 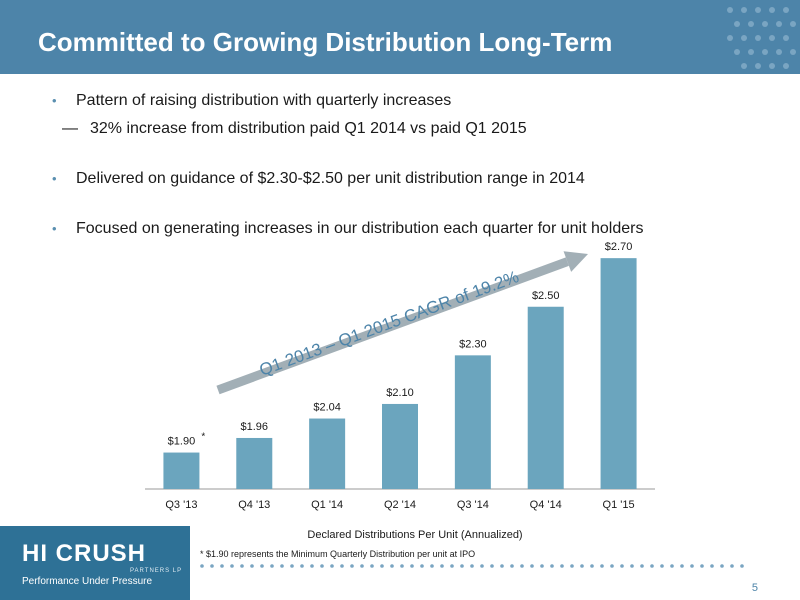 What do you see at coordinates (473, 344) in the screenshot?
I see `data-label-4: $2.30` at bounding box center [473, 344].